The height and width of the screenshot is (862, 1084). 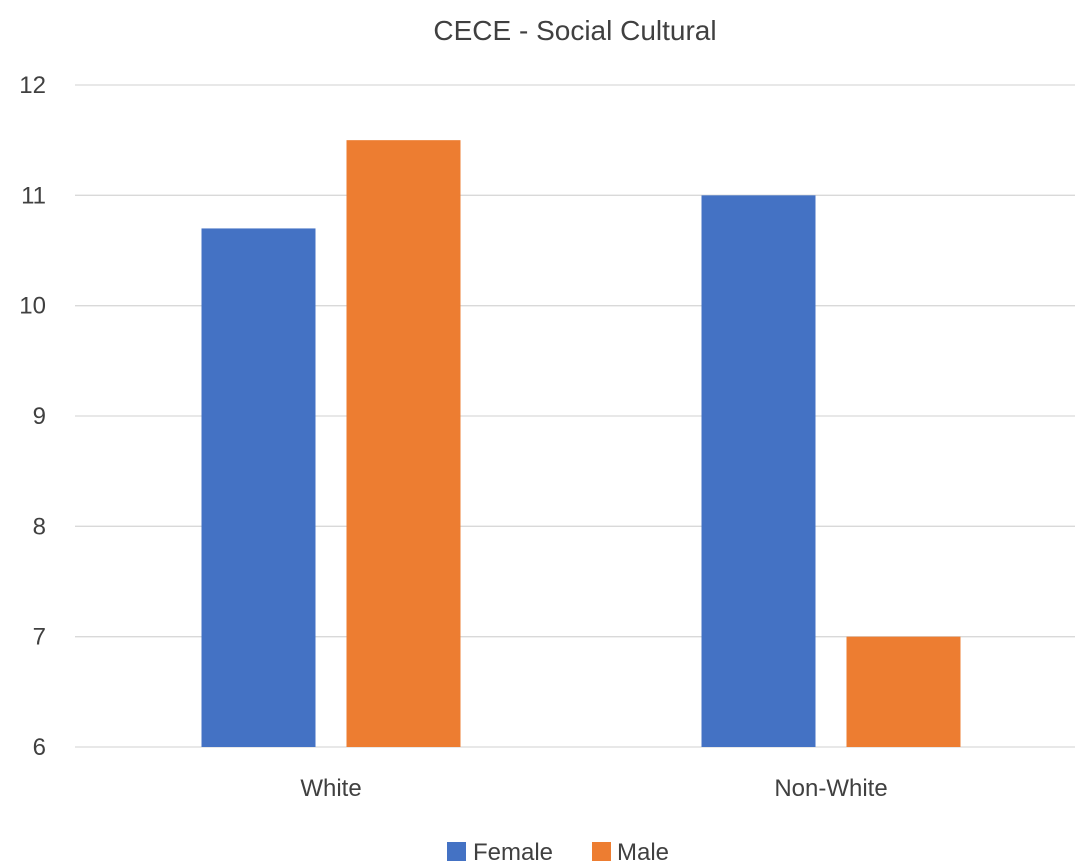 What do you see at coordinates (33, 195) in the screenshot?
I see `y-tick-label: 11` at bounding box center [33, 195].